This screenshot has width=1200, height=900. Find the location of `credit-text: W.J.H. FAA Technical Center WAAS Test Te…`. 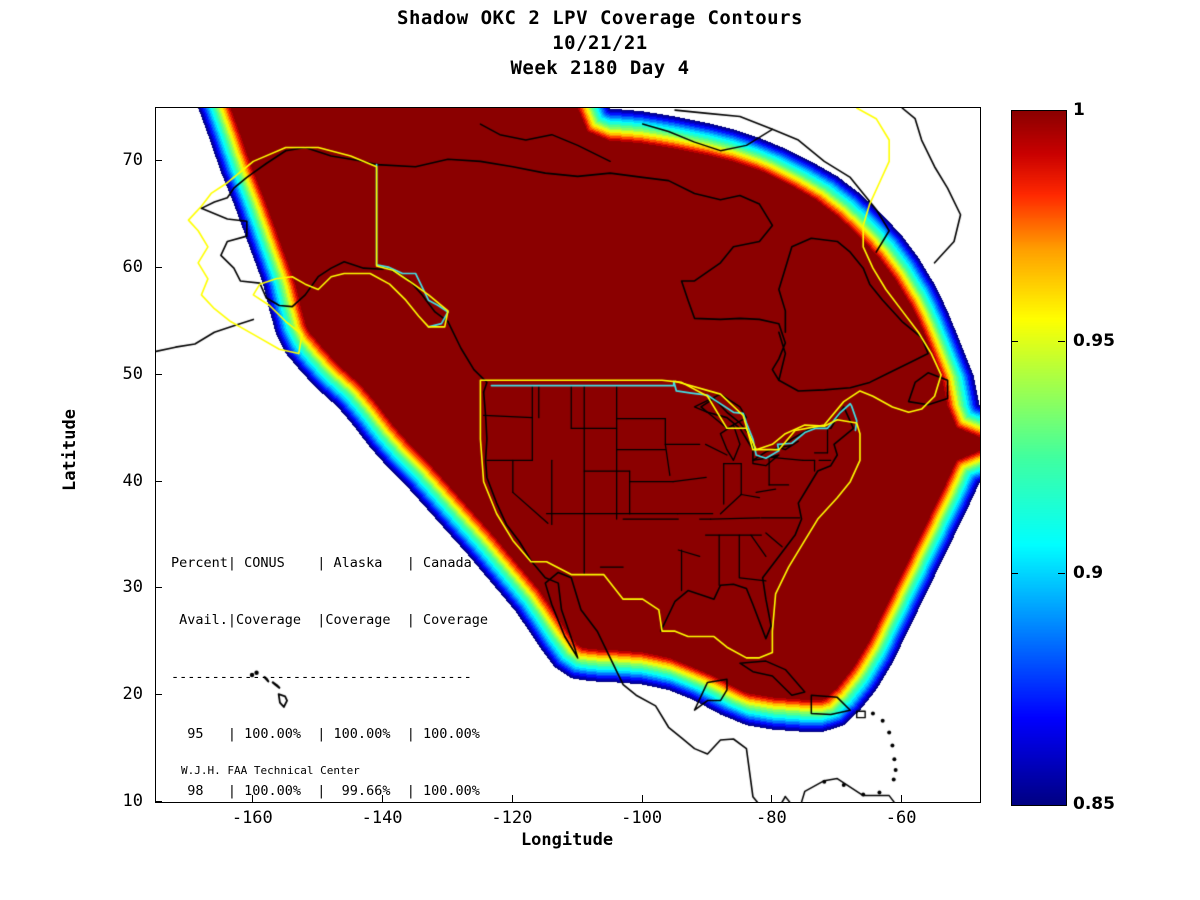

credit-text: W.J.H. FAA Technical Center WAAS Test Te… is located at coordinates (270, 769).